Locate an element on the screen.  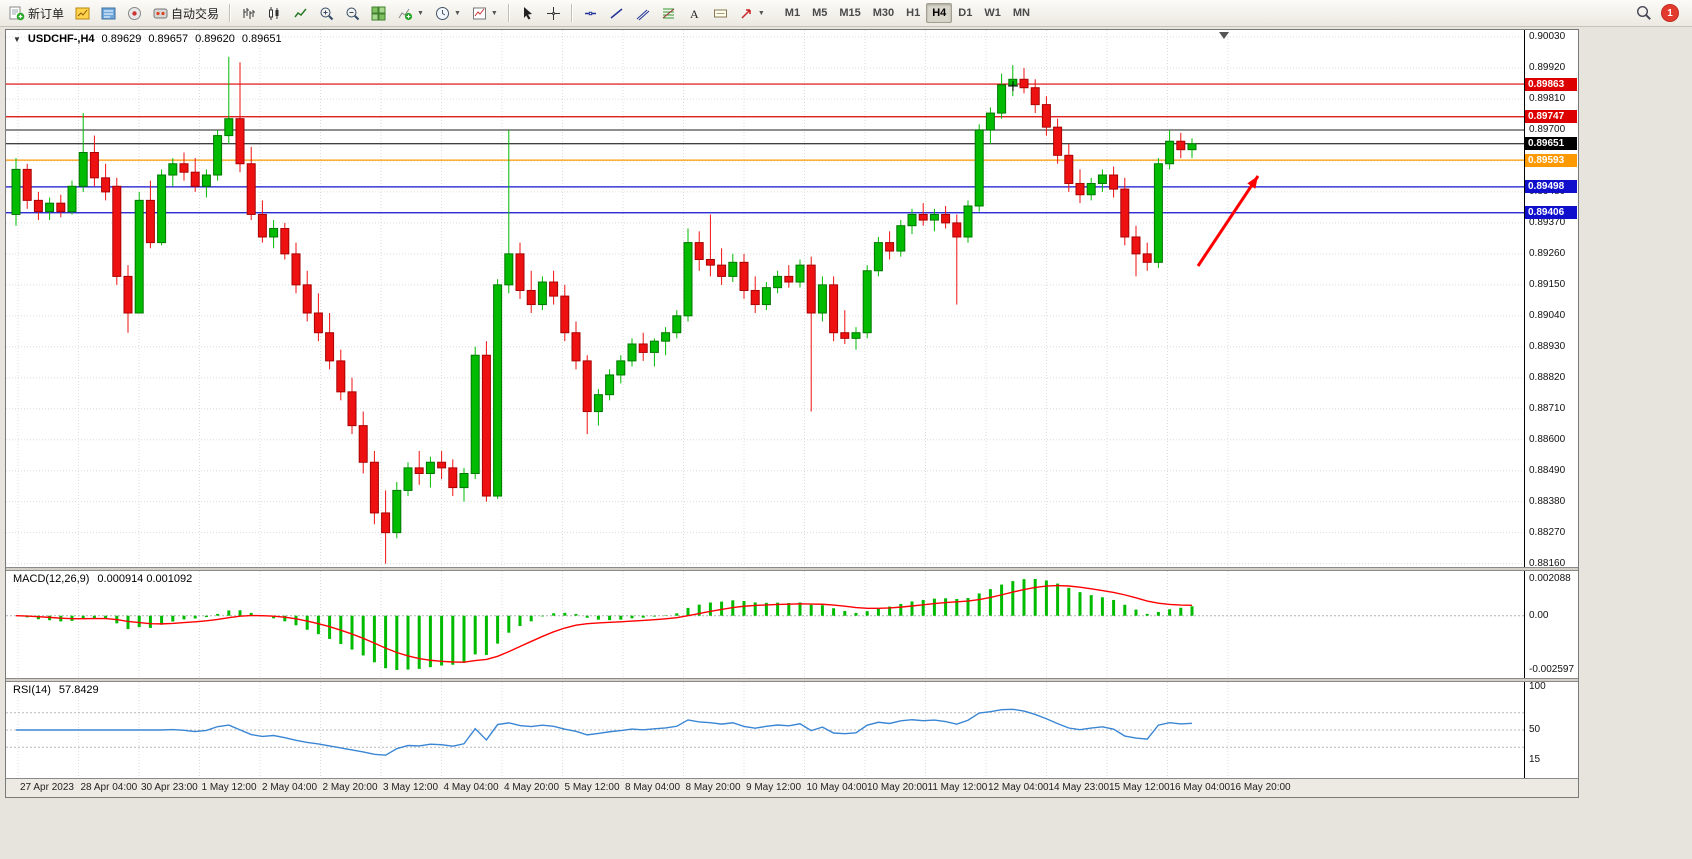
indicators-button: ▼ is located at coordinates (410, 13).